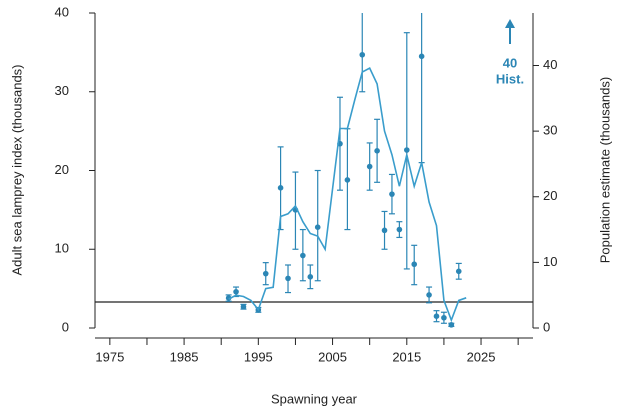 The width and height of the screenshot is (619, 413). I want to click on y2-tick-label: 40, so click(550, 64).